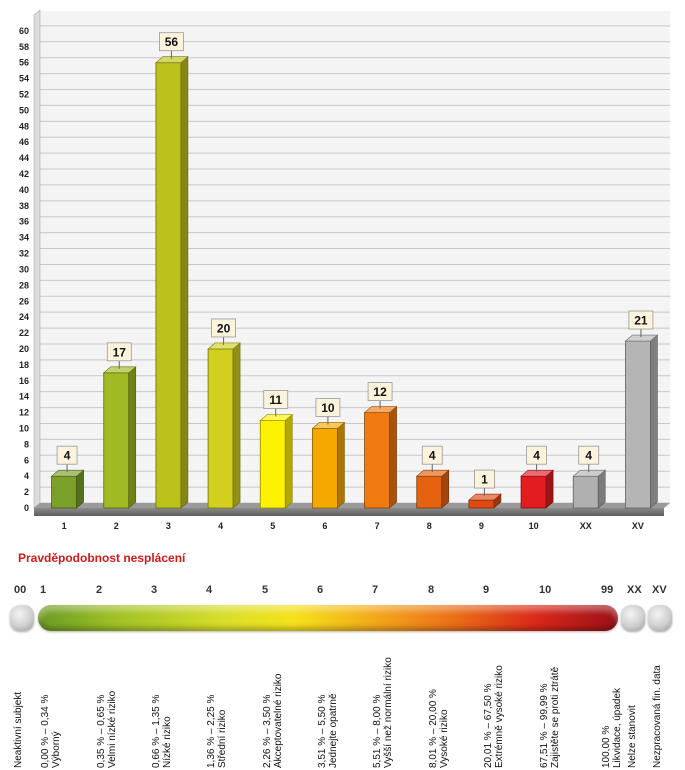 This screenshot has width=685, height=770. I want to click on bar-2: 17, so click(119, 425).